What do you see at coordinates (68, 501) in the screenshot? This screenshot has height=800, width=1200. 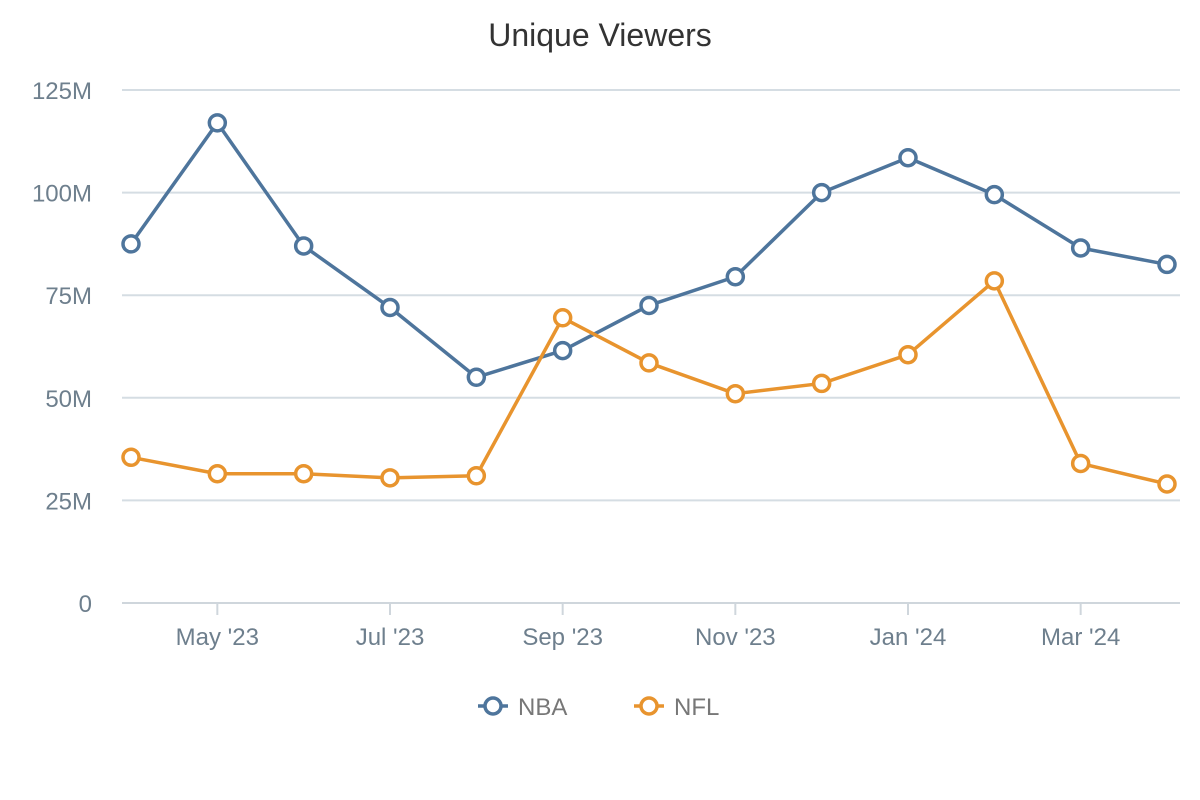 I see `y-tick-label: 25M` at bounding box center [68, 501].